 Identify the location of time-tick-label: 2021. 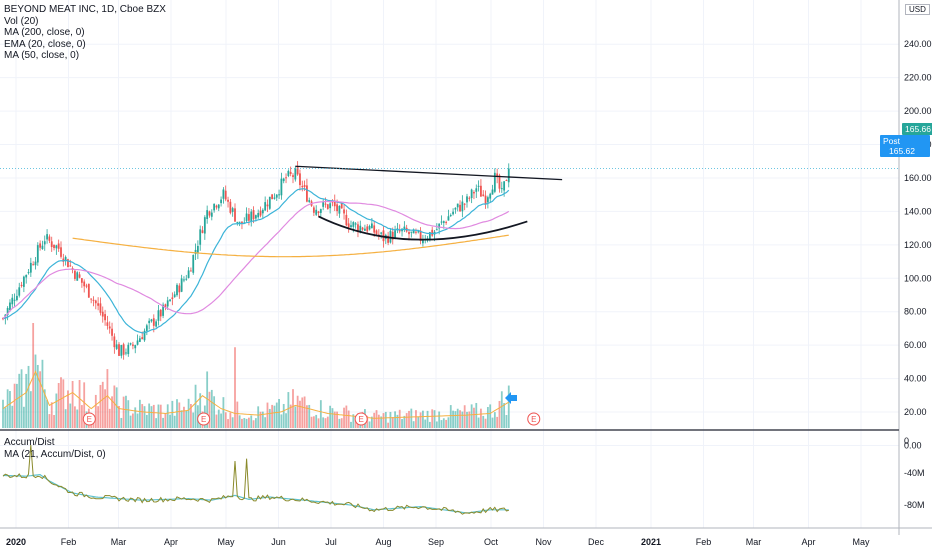
(651, 542).